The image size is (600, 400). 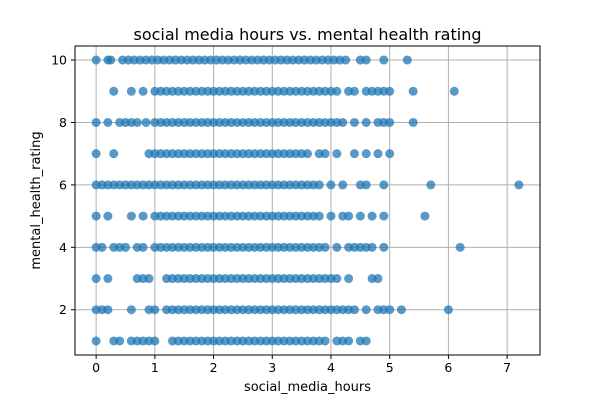 I want to click on y-axis-label: mental_health_rating, so click(x=36, y=200).